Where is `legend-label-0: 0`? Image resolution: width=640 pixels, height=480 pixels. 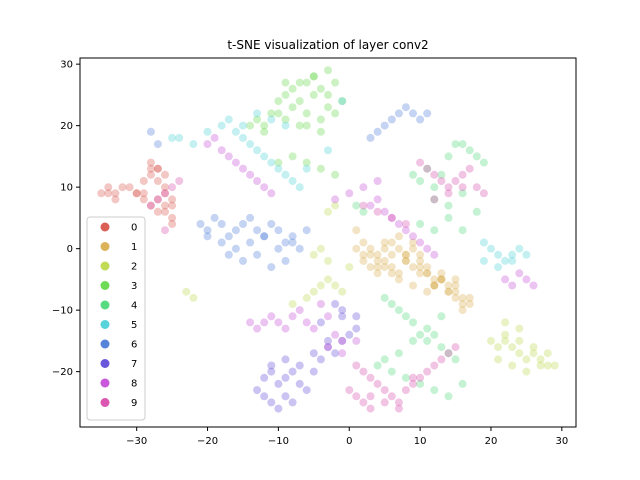 legend-label-0: 0 is located at coordinates (134, 228).